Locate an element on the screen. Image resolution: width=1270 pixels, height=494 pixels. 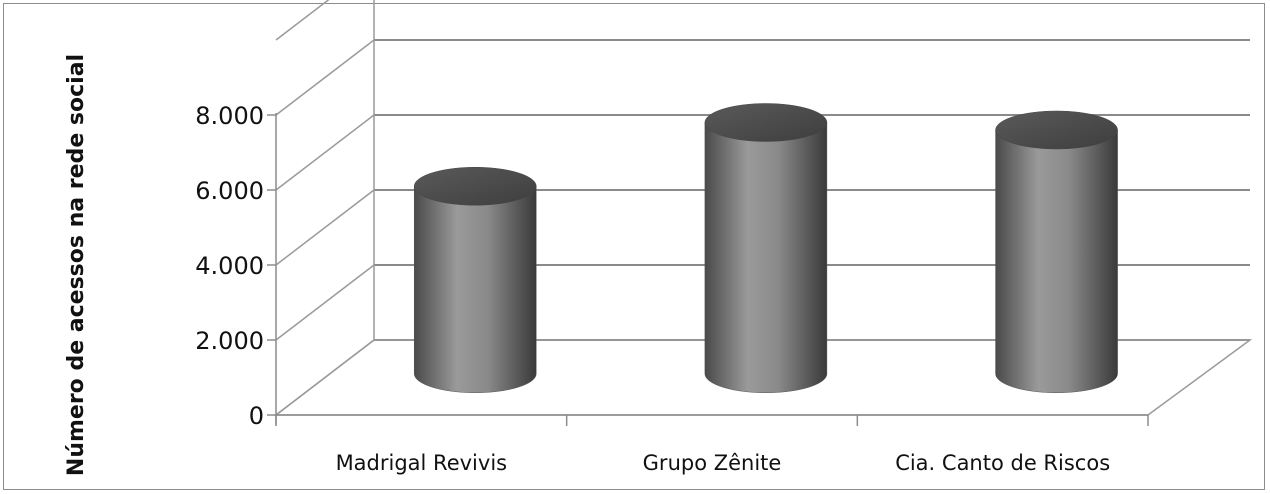
x-tick-label: Cia. Canto de Riscos is located at coordinates (1002, 463).